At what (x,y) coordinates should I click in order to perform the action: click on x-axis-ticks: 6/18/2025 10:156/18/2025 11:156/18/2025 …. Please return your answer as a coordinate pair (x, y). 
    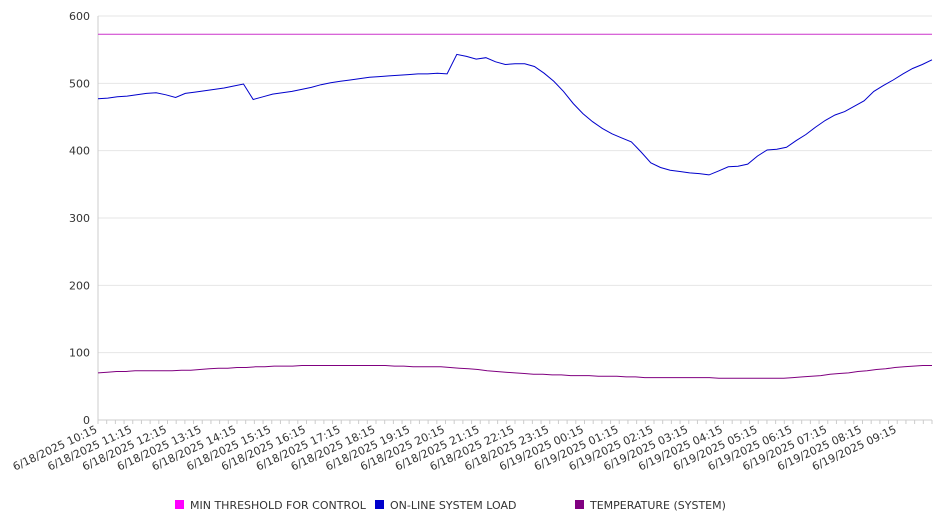
    Looking at the image, I should click on (455, 448).